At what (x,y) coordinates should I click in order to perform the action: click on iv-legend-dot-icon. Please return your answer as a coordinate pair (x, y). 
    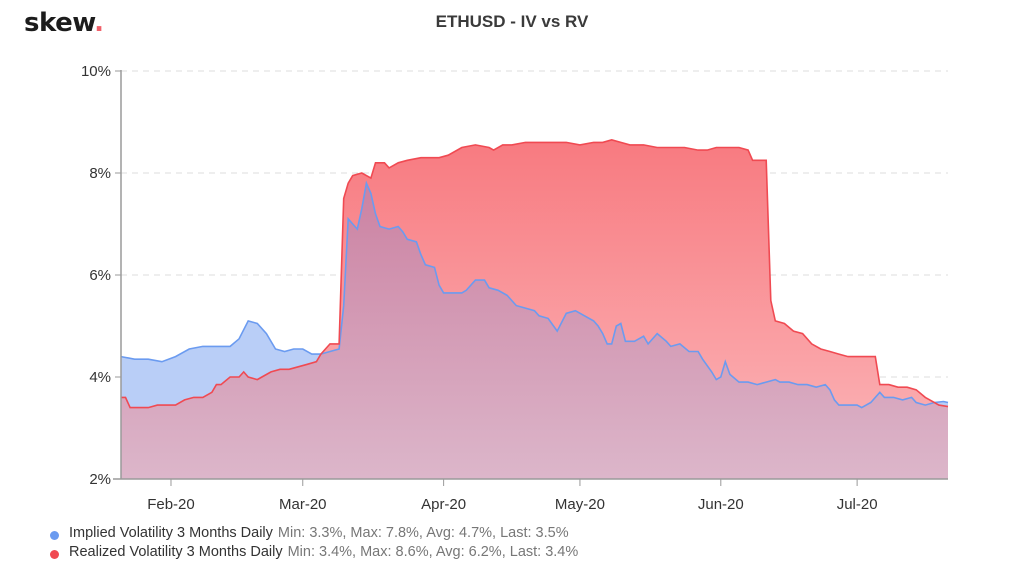
    Looking at the image, I should click on (54, 535).